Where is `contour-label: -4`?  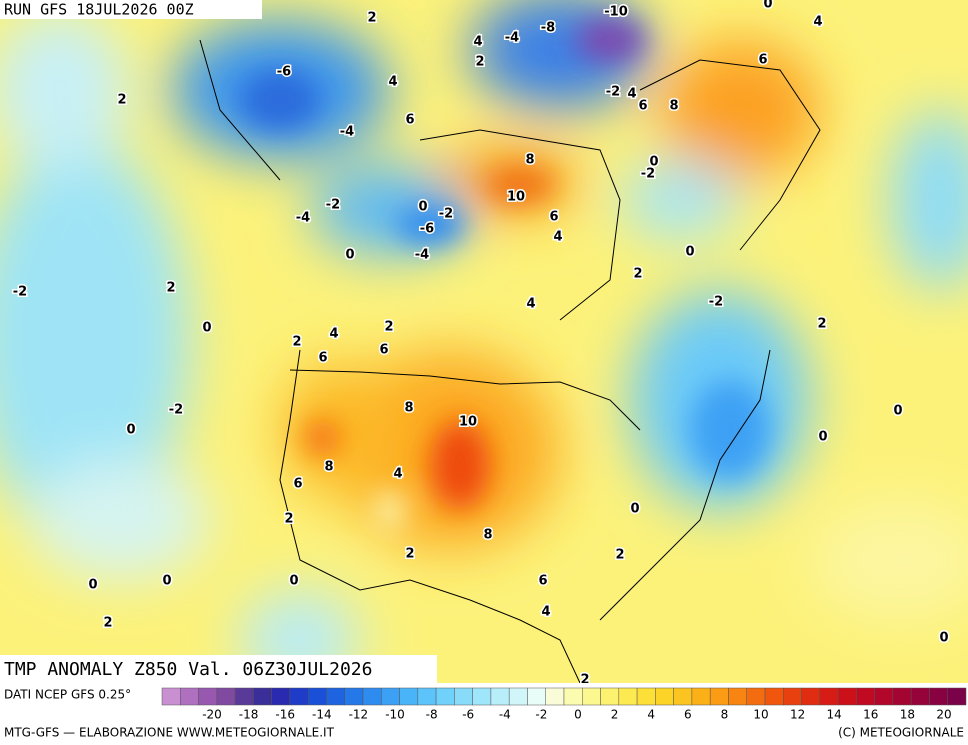 contour-label: -4 is located at coordinates (303, 218).